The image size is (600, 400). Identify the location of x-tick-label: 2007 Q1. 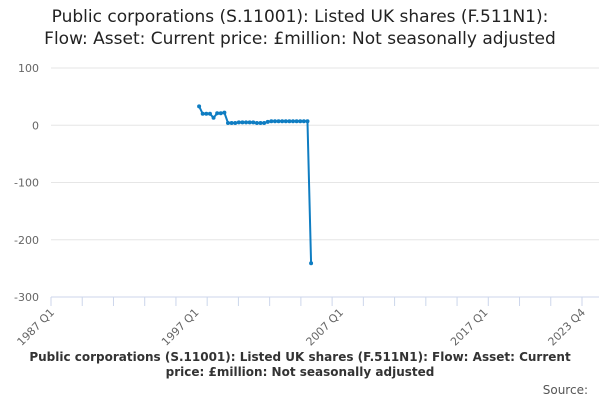
(325, 327).